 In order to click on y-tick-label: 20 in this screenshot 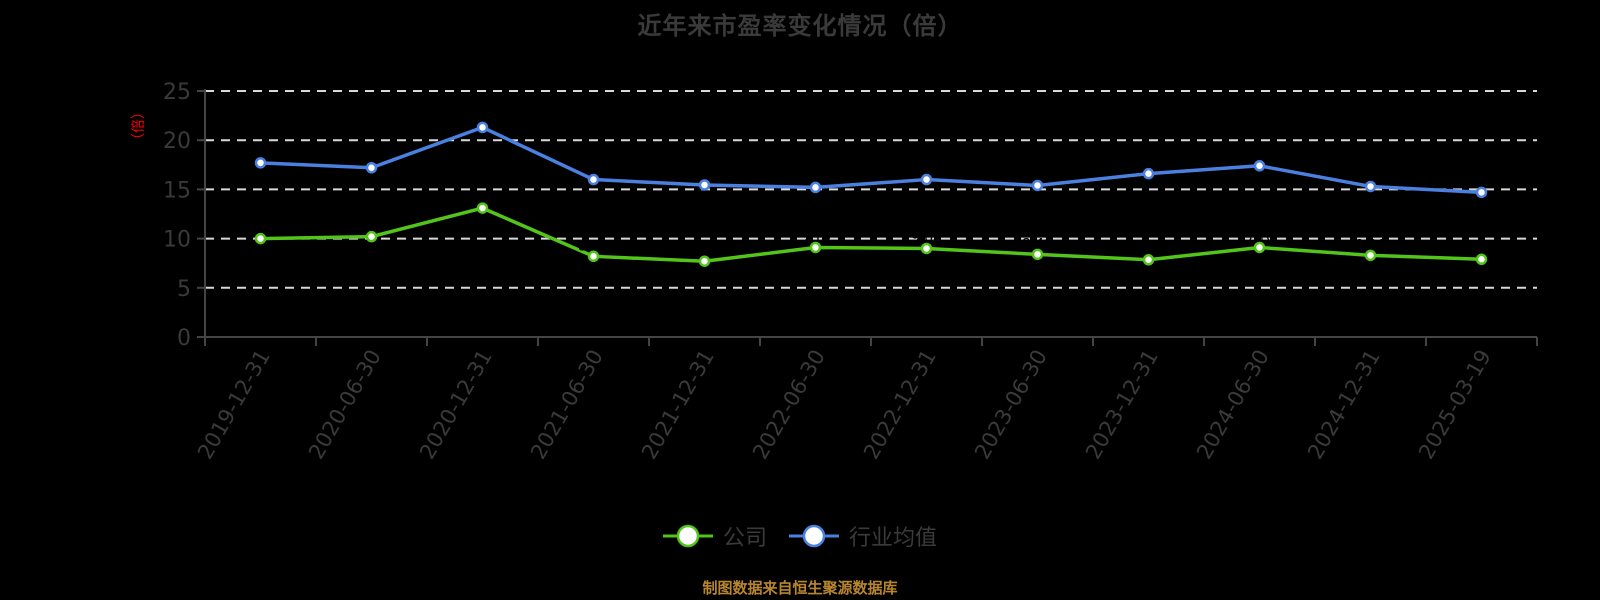, I will do `click(177, 141)`.